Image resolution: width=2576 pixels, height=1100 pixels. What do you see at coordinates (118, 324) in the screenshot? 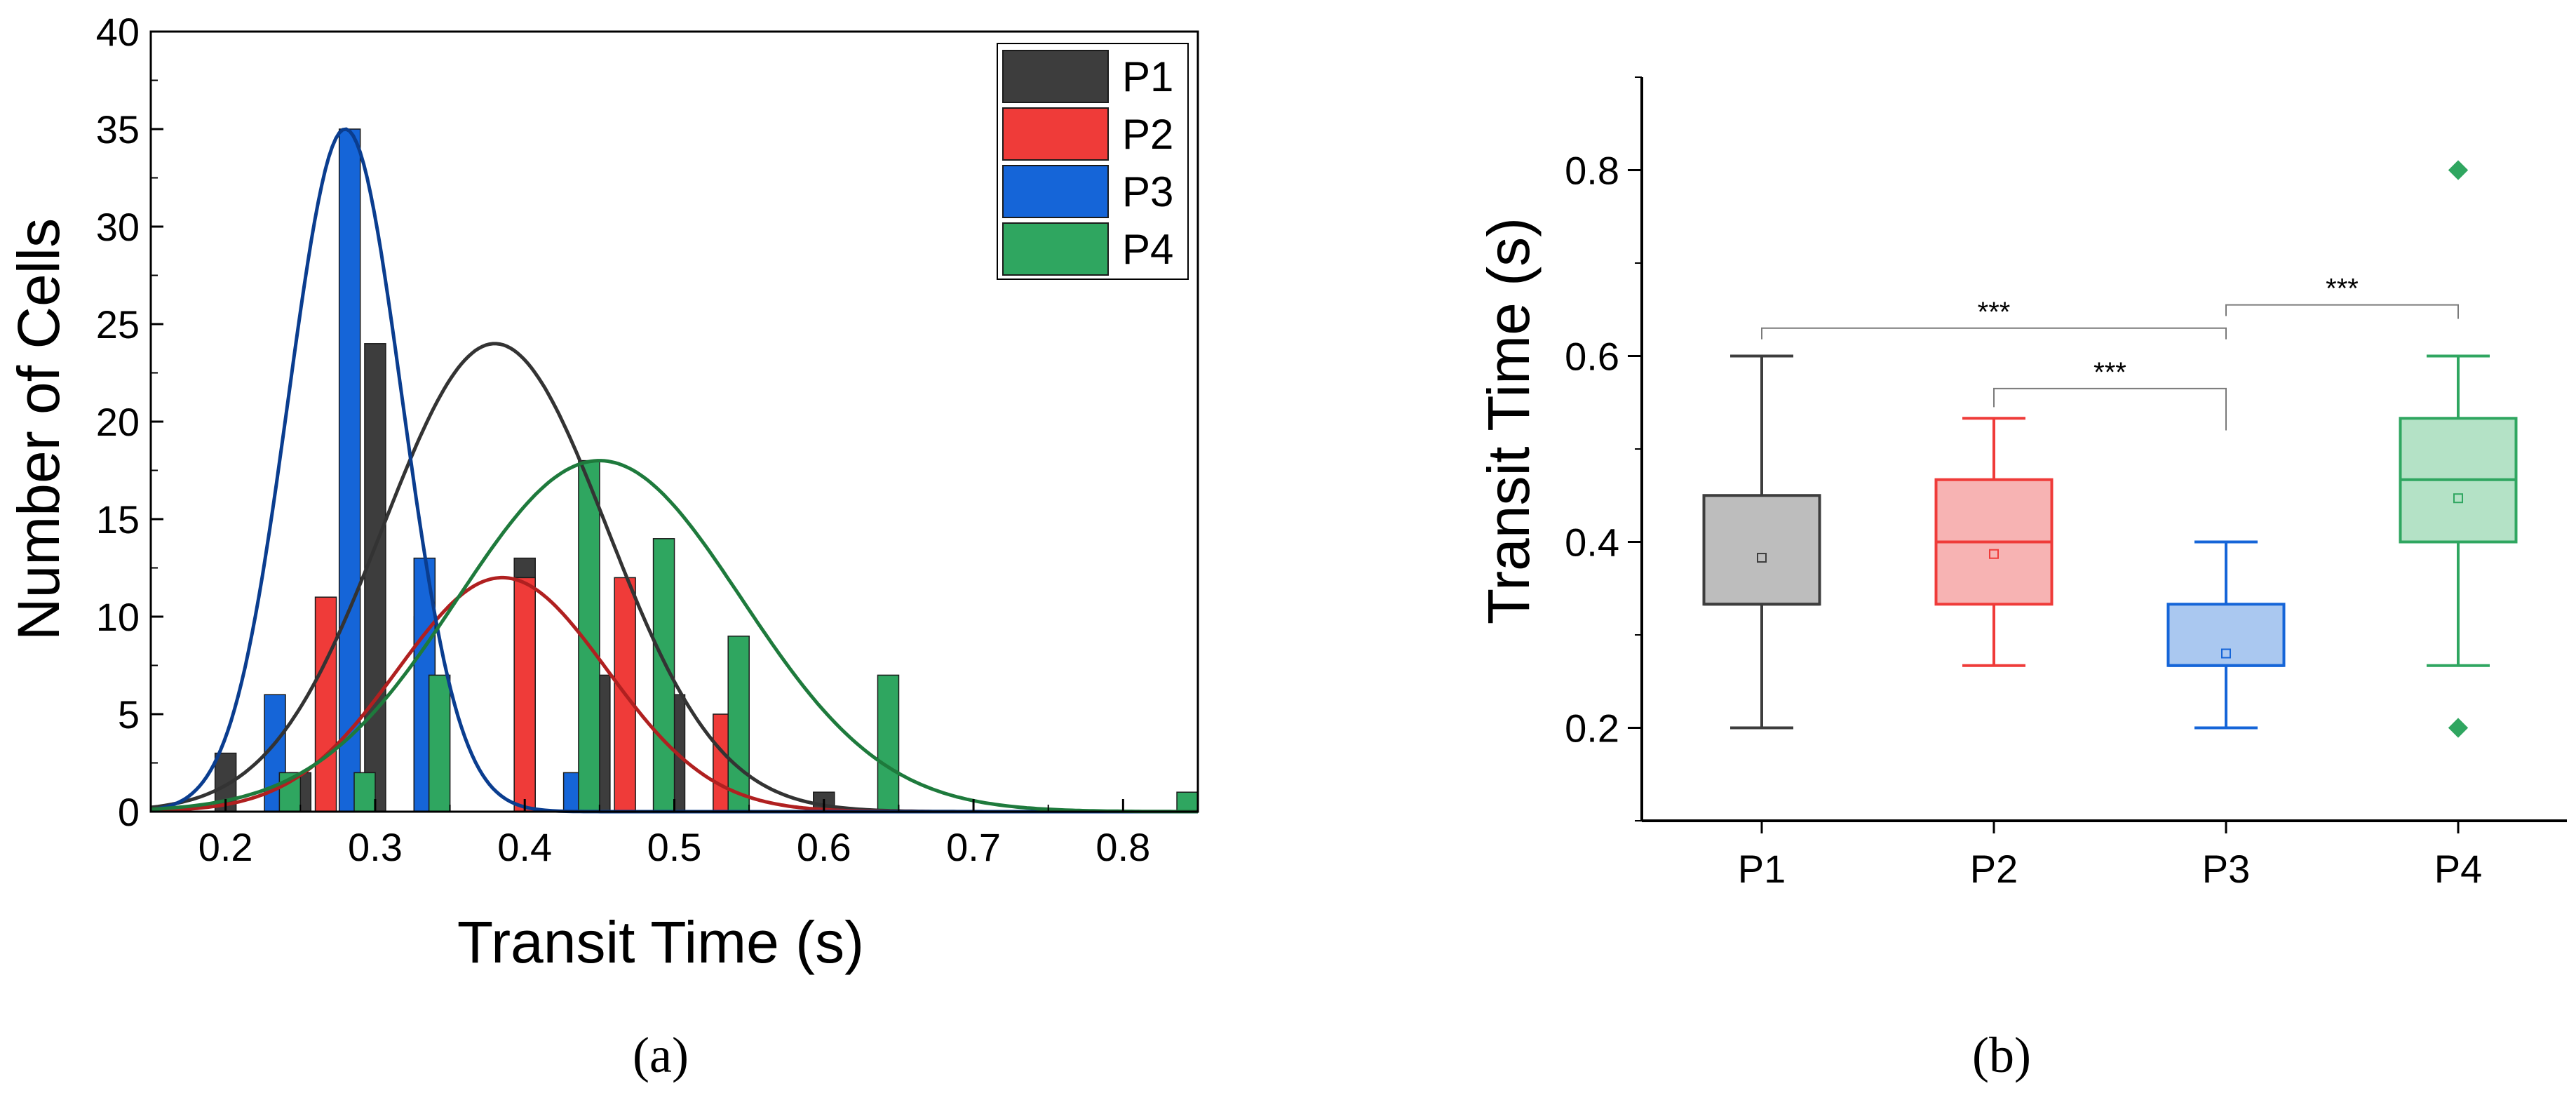
I see `y-tick-label: 25` at bounding box center [118, 324].